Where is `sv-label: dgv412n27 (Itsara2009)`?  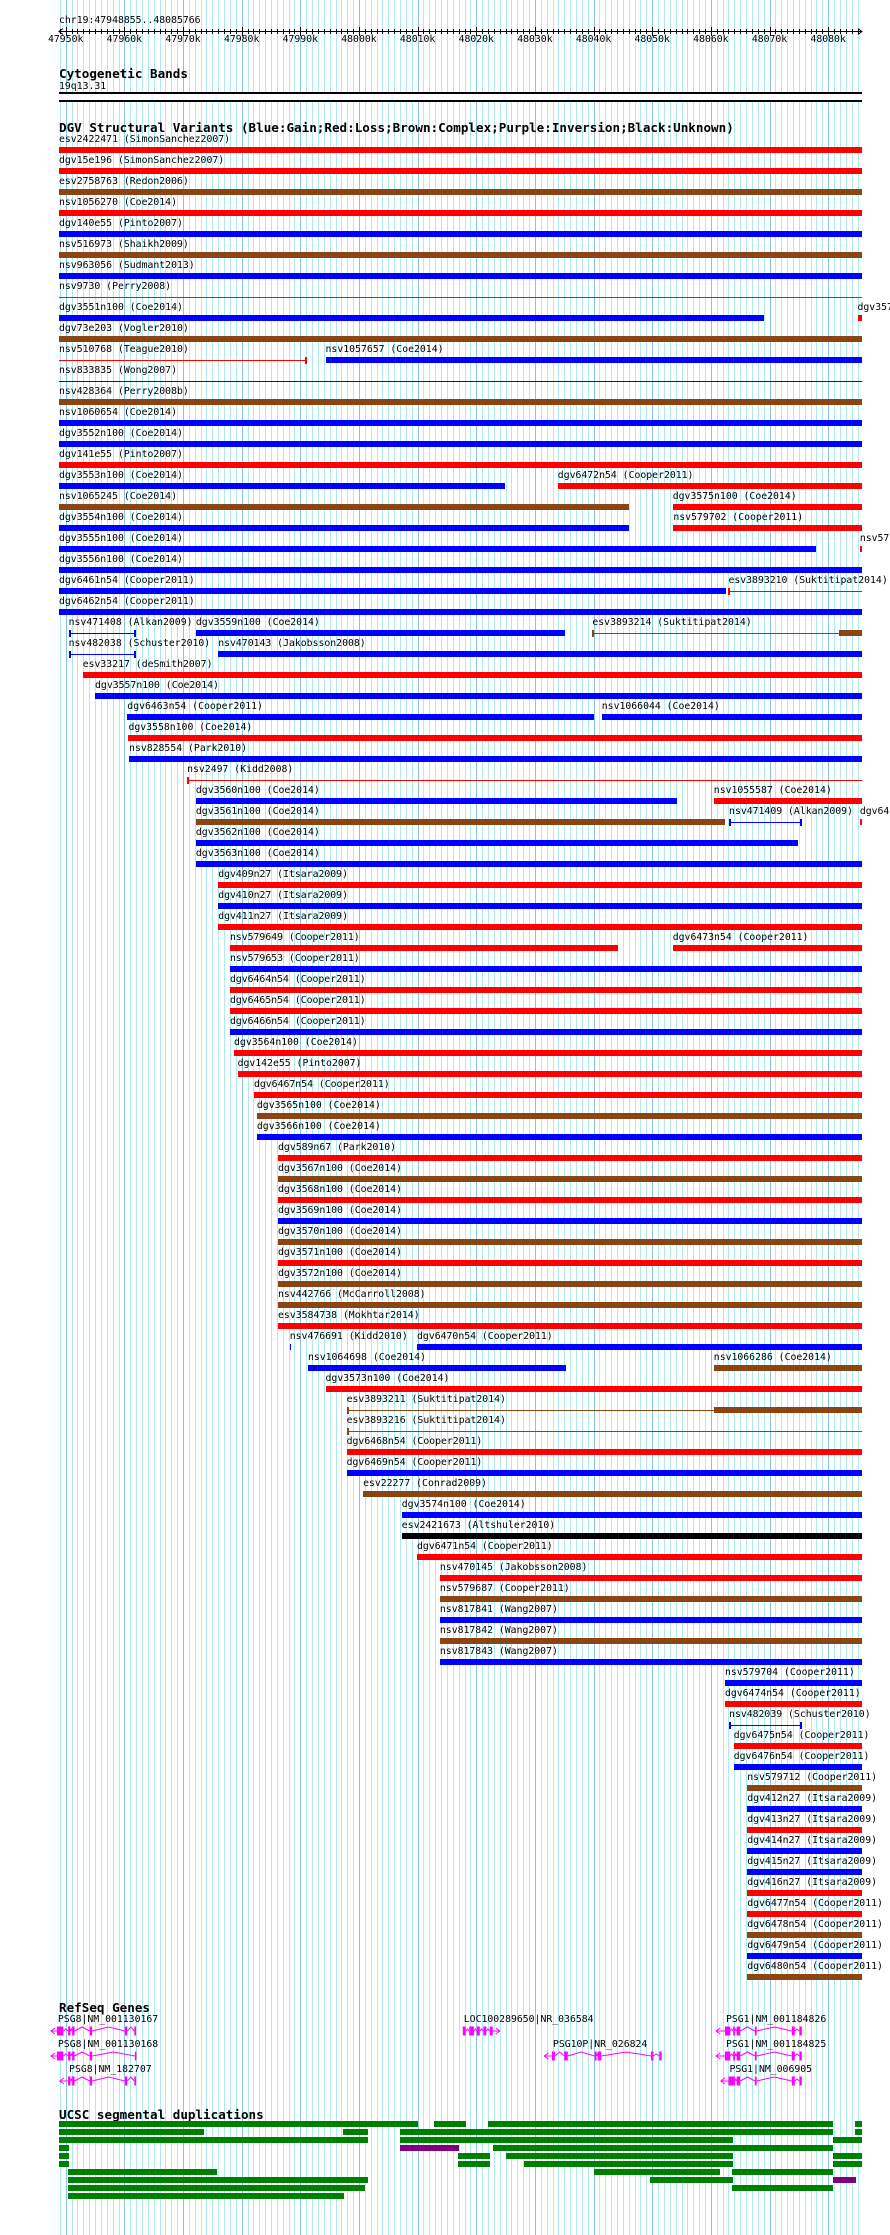
sv-label: dgv412n27 (Itsara2009) is located at coordinates (812, 1798).